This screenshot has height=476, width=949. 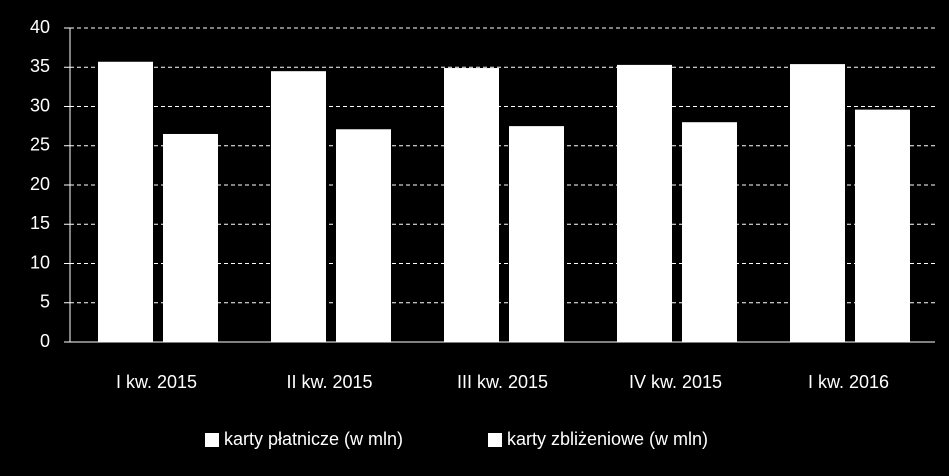 I want to click on x-tick-label: II kw. 2015, so click(x=329, y=382).